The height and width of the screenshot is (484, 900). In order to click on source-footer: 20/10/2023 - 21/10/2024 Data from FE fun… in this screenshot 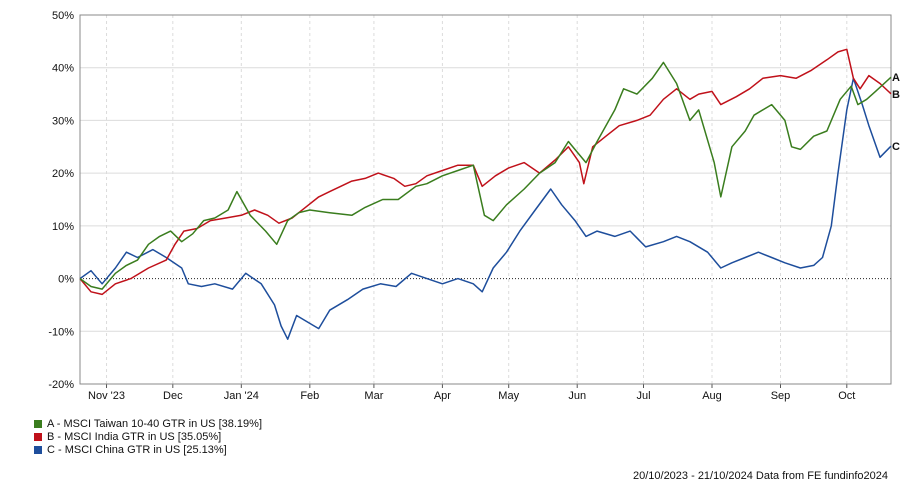, I will do `click(760, 476)`.